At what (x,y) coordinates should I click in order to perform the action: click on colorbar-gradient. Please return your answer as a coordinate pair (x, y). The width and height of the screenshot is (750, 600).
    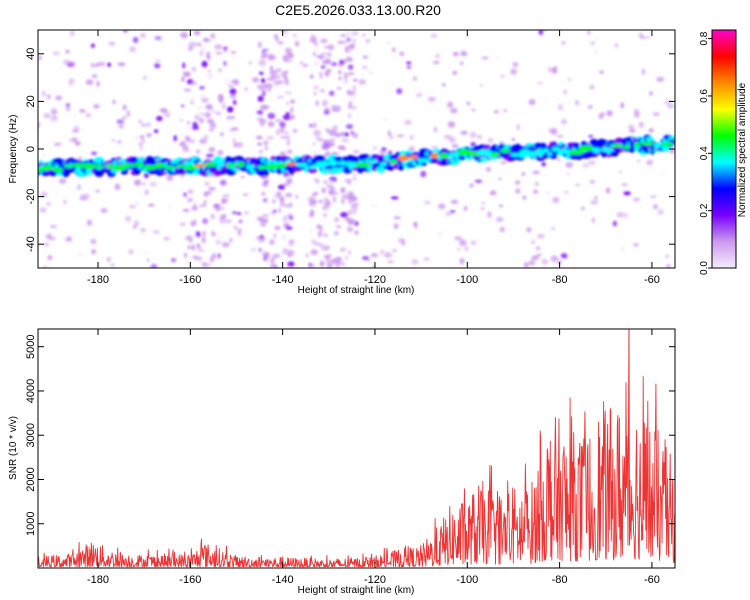
    Looking at the image, I should click on (724, 149).